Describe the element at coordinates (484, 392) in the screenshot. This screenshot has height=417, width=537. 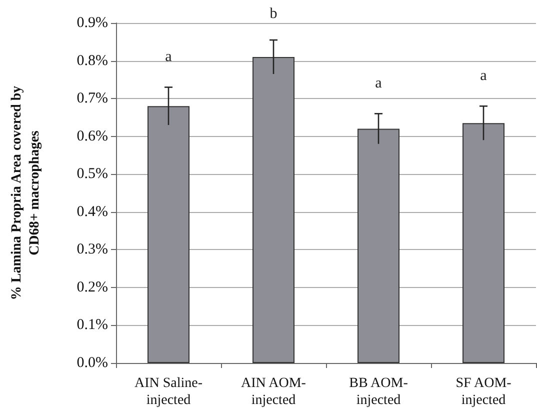
I see `x-tick-label: SF AOM- injected` at that location.